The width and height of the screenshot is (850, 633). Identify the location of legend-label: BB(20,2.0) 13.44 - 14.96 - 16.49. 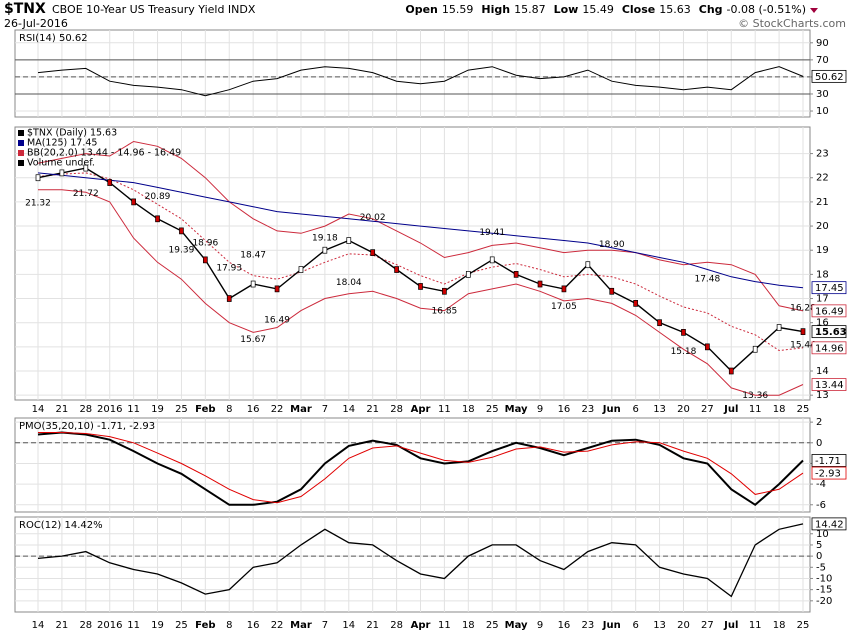
(104, 153).